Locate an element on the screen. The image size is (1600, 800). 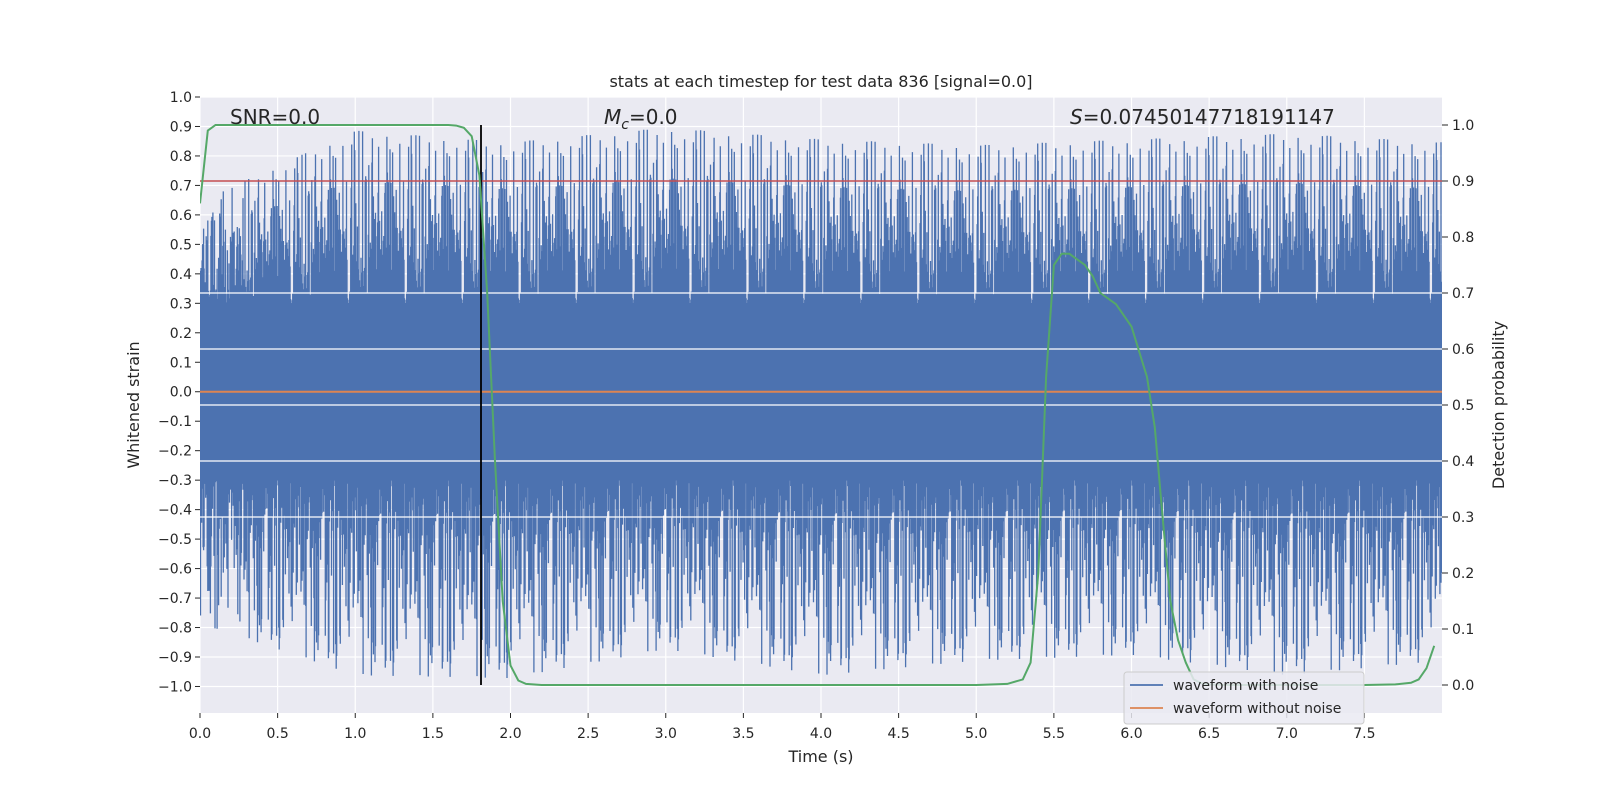
x-tick-label: 6.0 is located at coordinates (1131, 734).